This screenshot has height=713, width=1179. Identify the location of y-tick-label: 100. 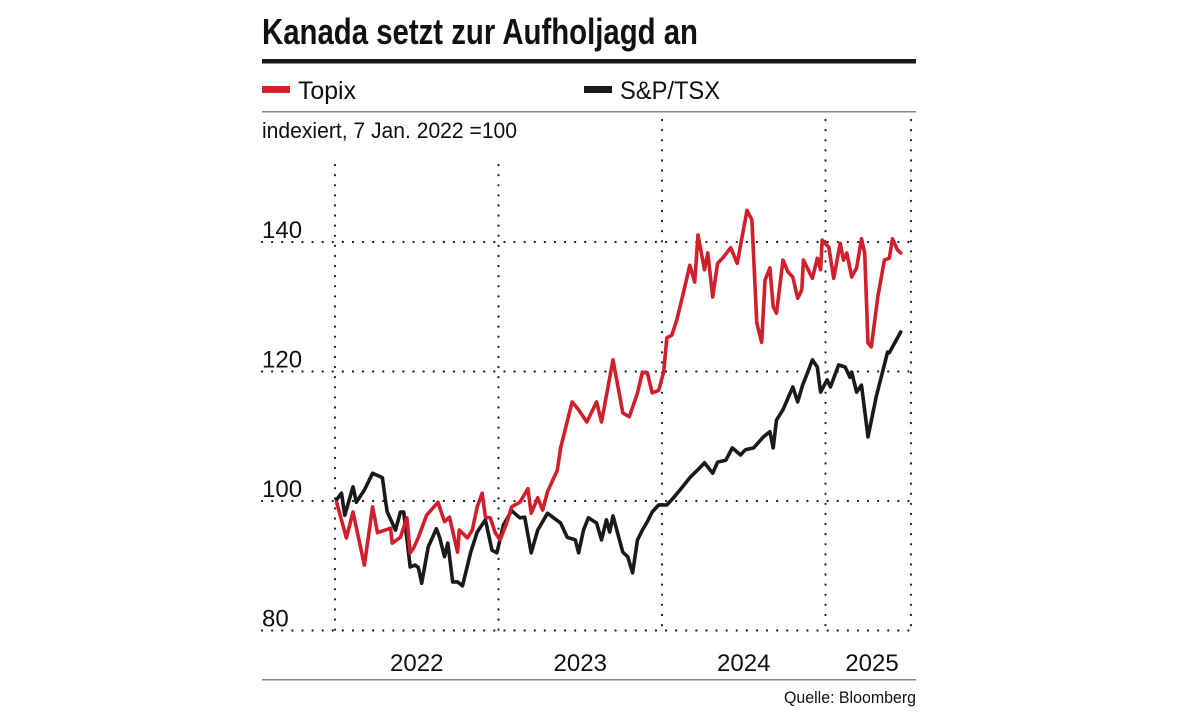
(282, 489).